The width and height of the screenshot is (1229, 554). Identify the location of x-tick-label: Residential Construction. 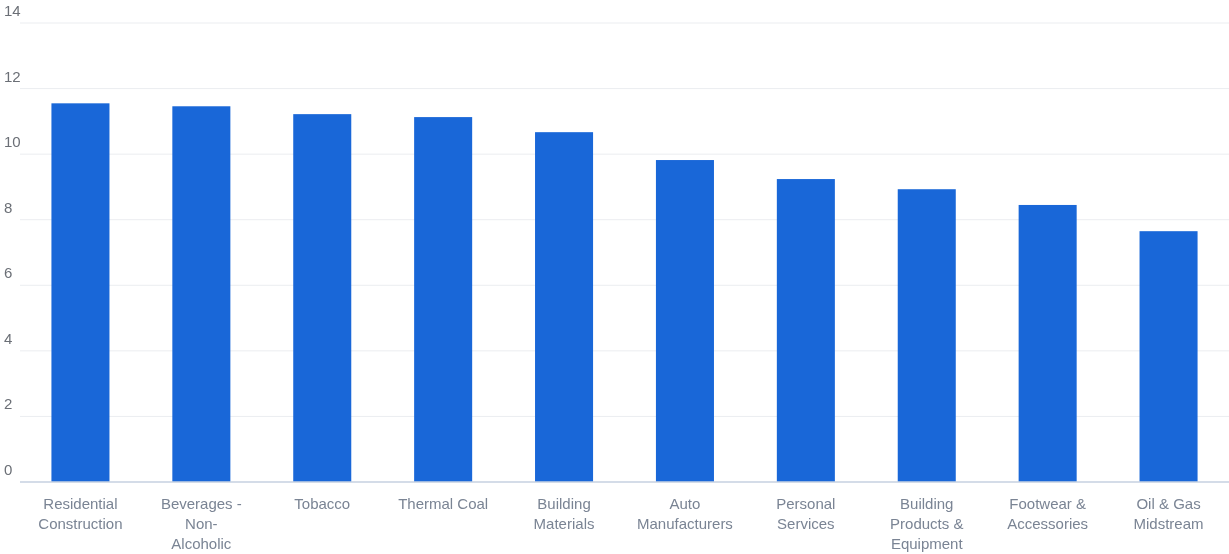
(80, 513).